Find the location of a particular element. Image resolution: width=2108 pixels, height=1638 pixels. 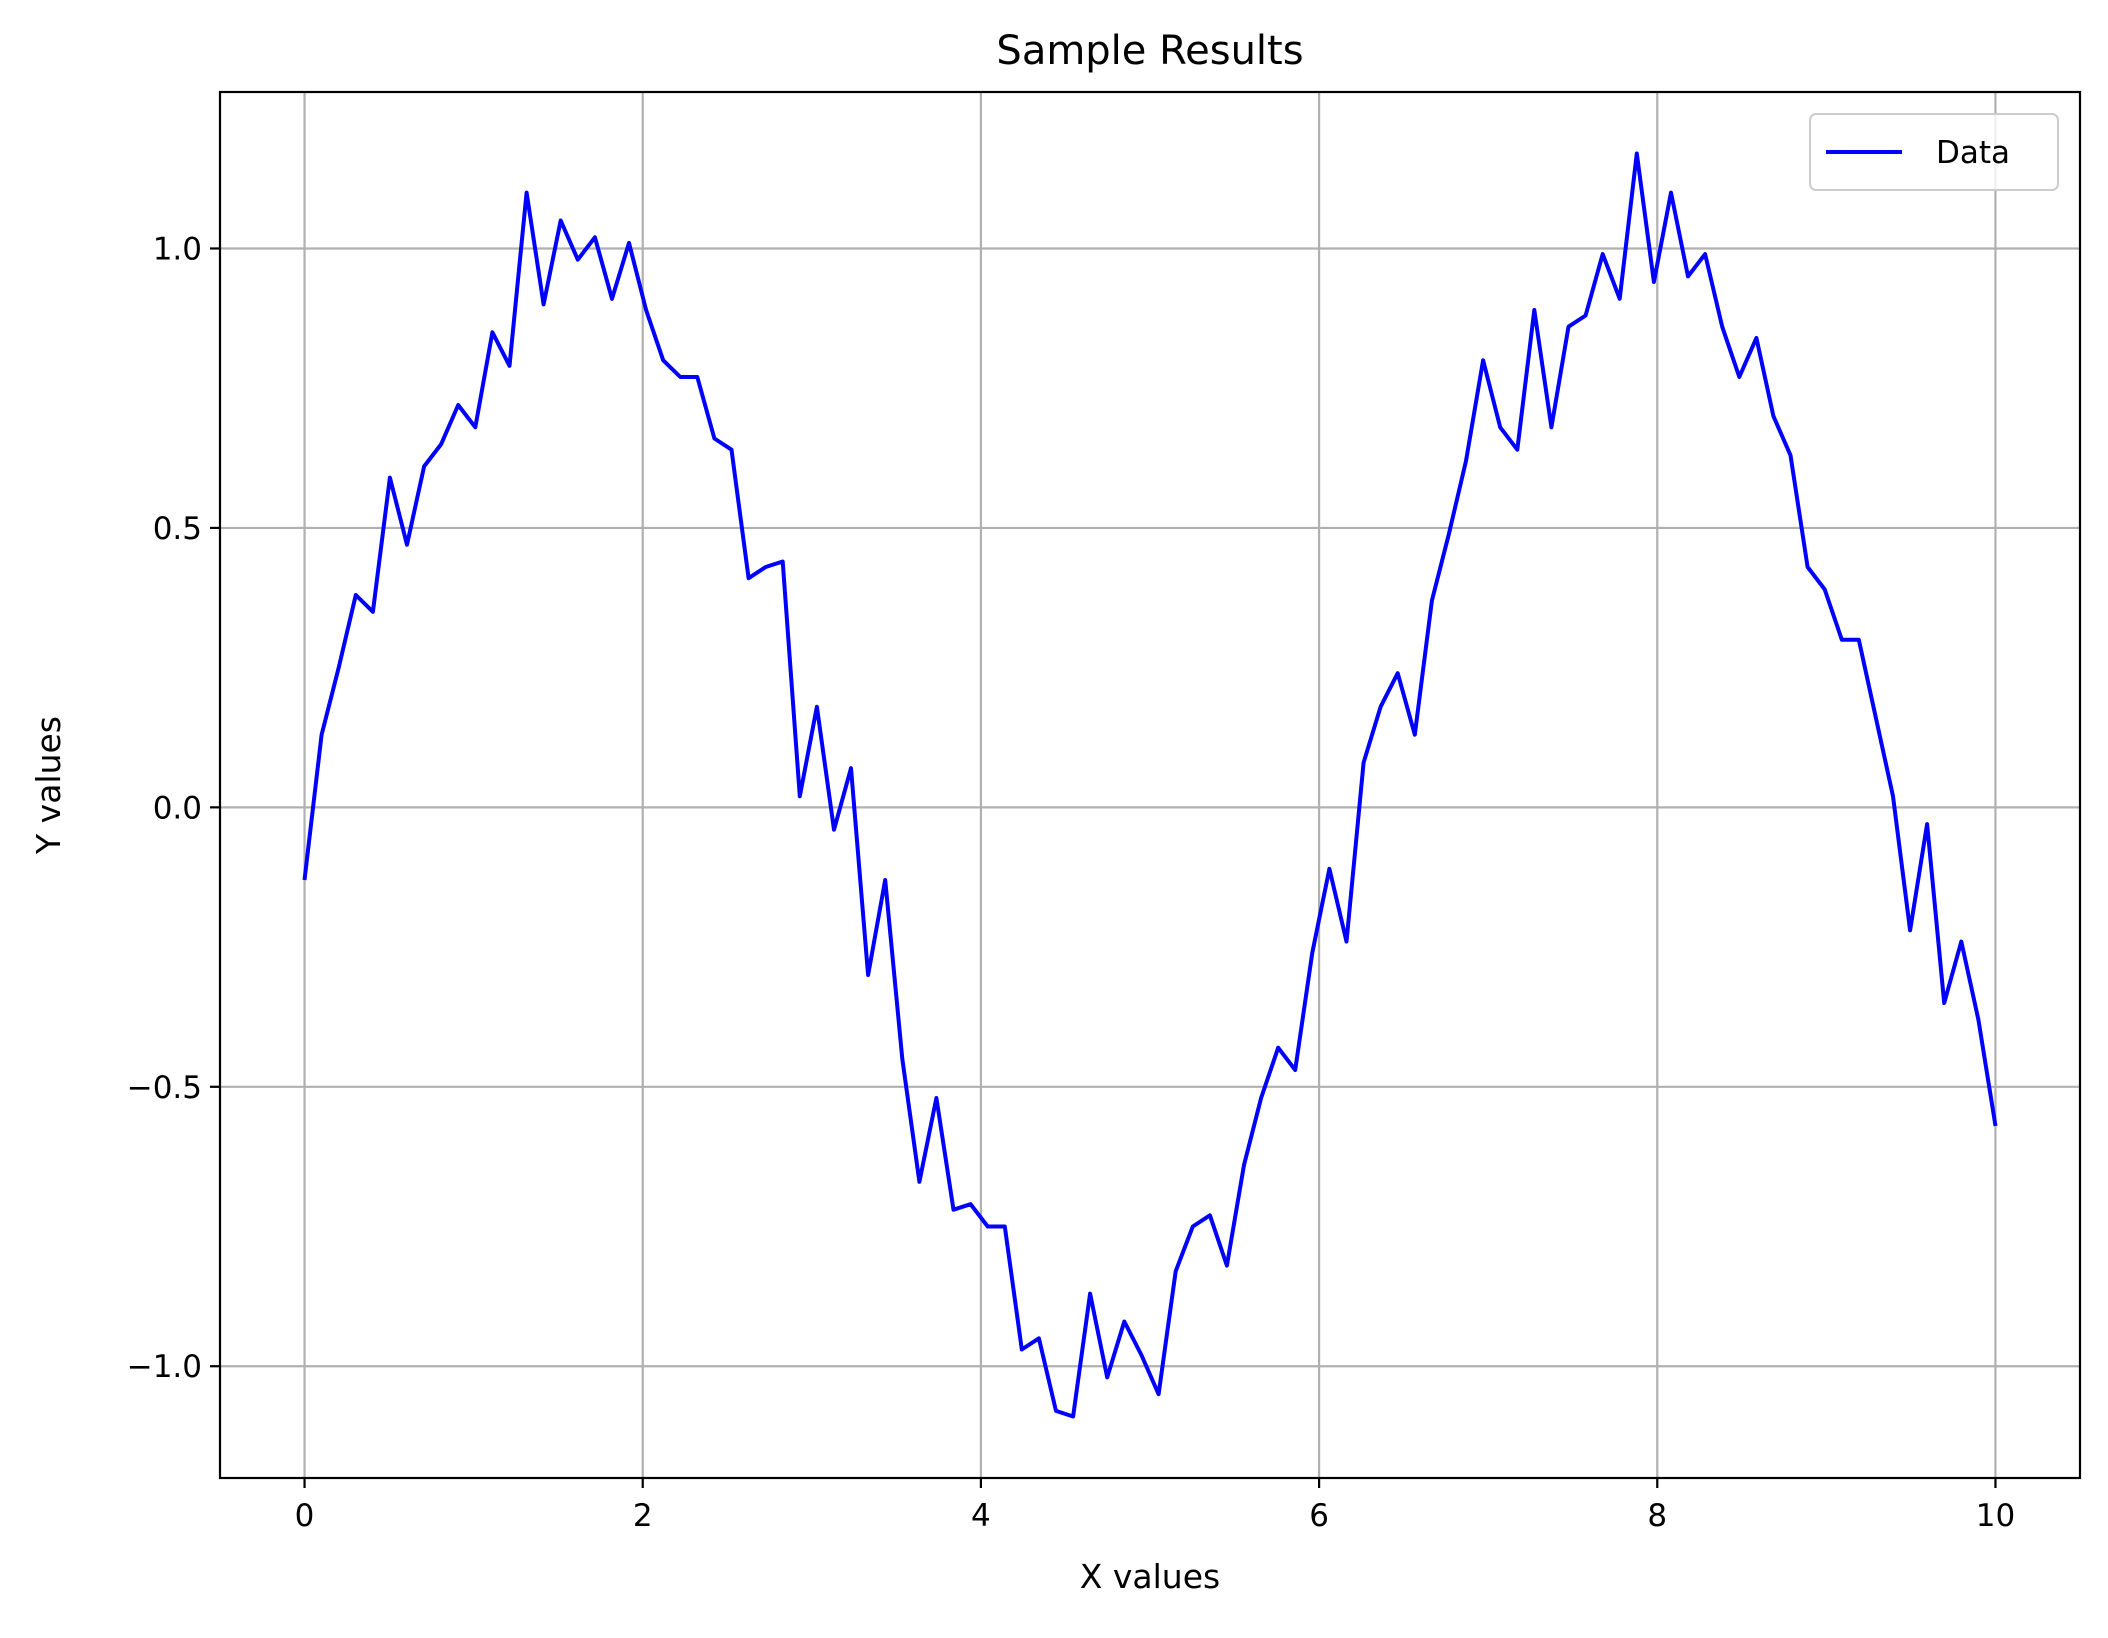

x-tick-label: 0 is located at coordinates (305, 1516).